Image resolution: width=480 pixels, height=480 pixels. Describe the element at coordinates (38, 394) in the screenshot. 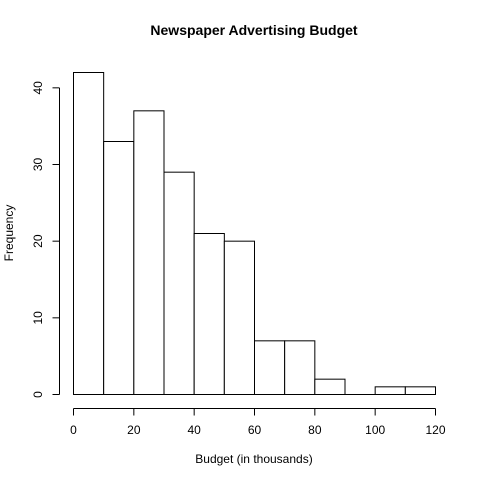

I see `y-tick-label: 0` at that location.